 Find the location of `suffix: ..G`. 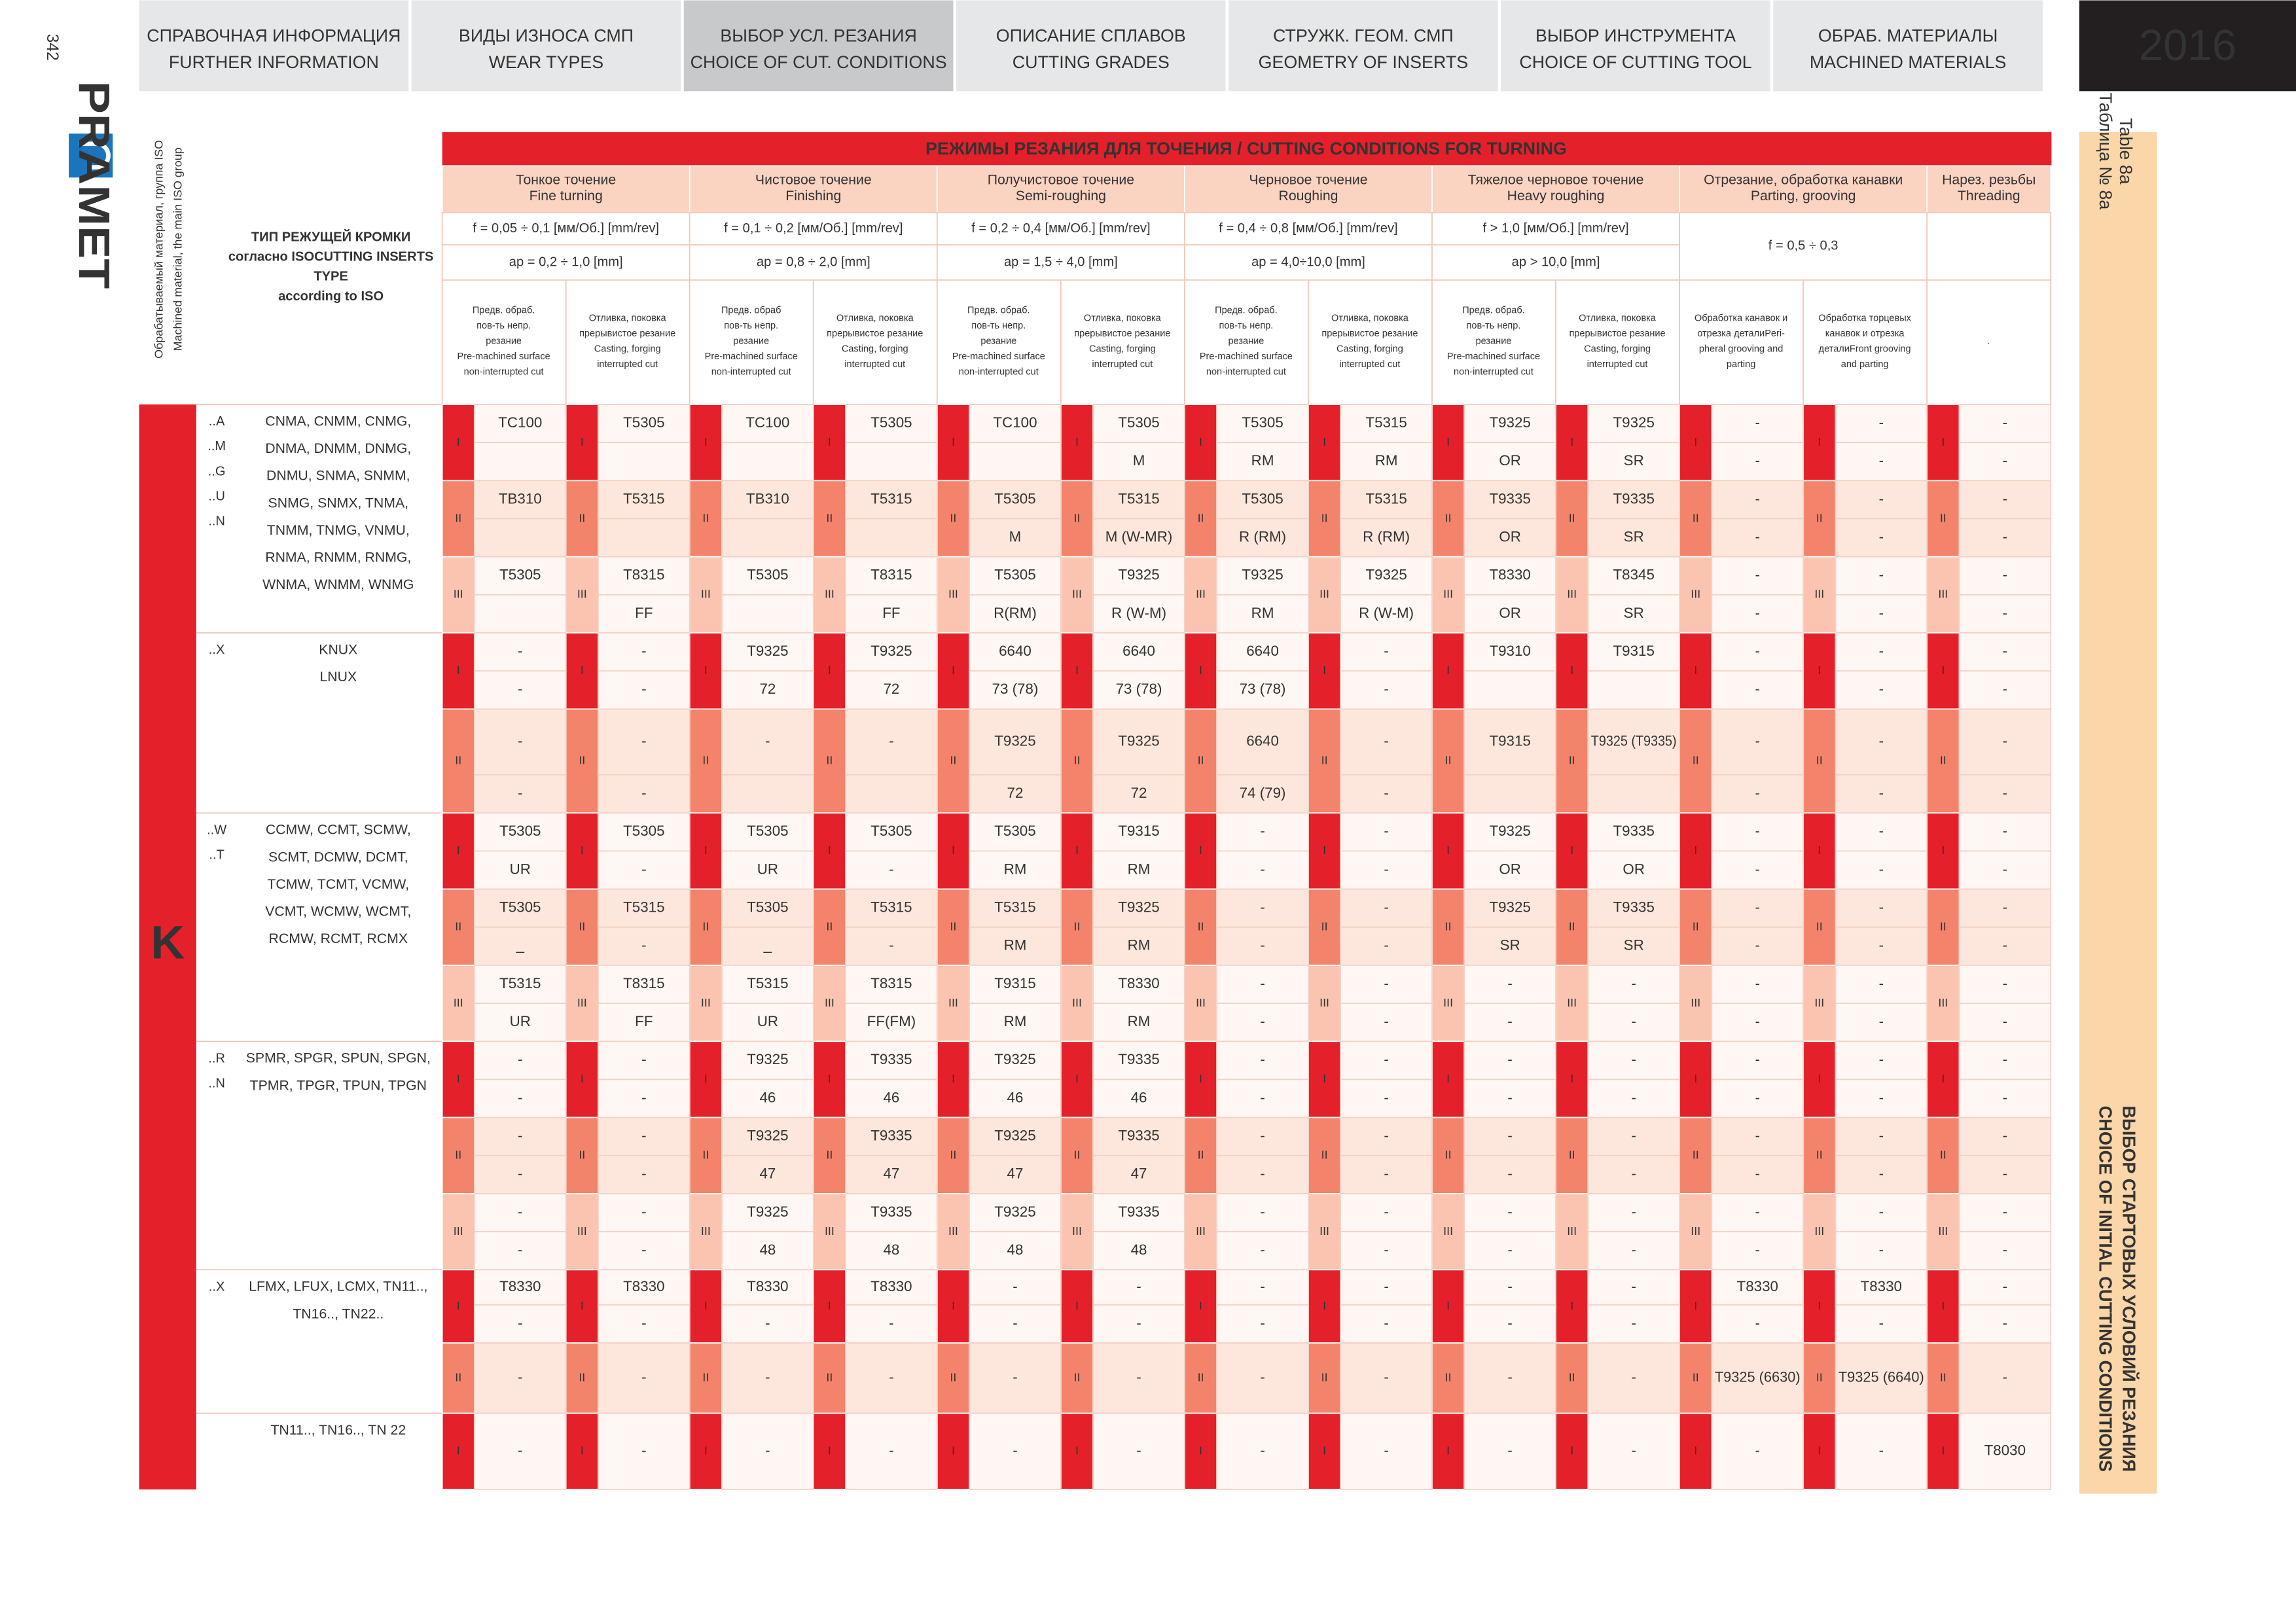

suffix: ..G is located at coordinates (217, 471).